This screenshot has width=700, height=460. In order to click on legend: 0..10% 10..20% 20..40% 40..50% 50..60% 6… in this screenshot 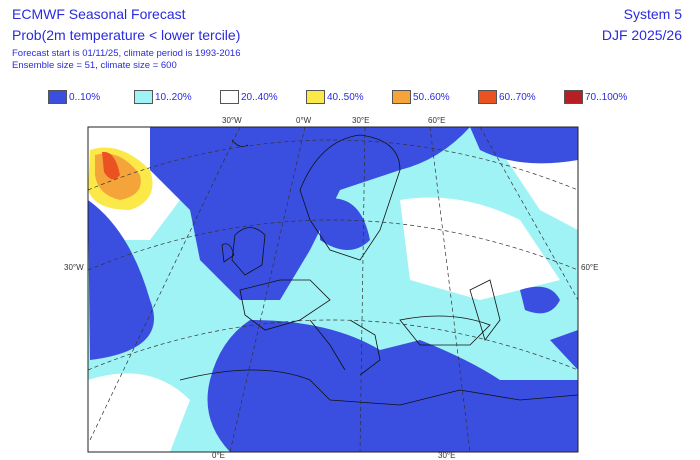, I will do `click(349, 97)`.